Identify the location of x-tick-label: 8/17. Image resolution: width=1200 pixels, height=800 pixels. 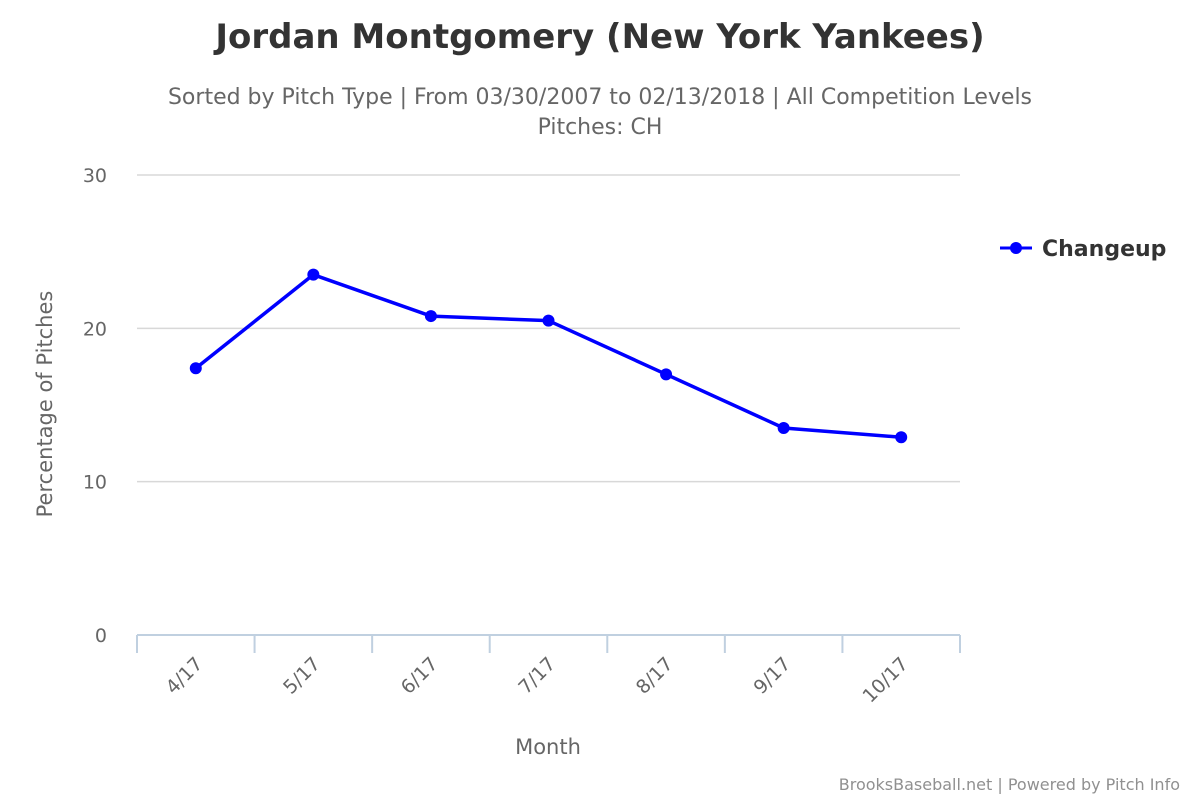
(655, 676).